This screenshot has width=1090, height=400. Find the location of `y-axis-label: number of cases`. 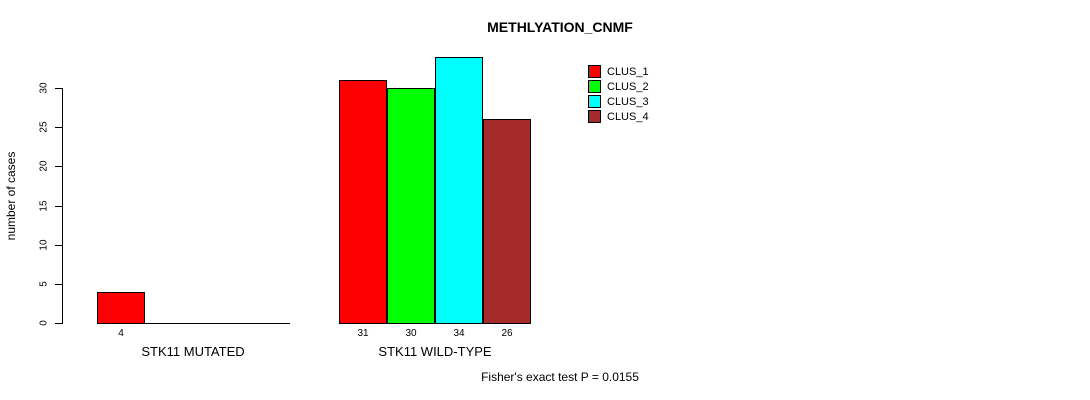

y-axis-label: number of cases is located at coordinates (11, 196).